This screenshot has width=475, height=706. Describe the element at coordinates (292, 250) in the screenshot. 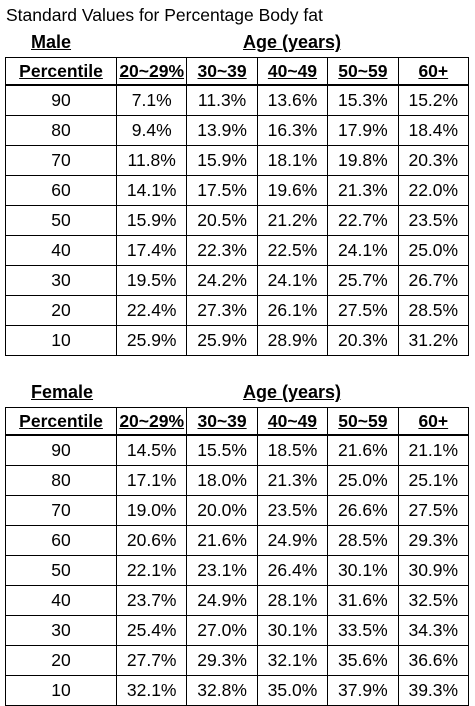

I see `value-cell: 22.5%` at that location.